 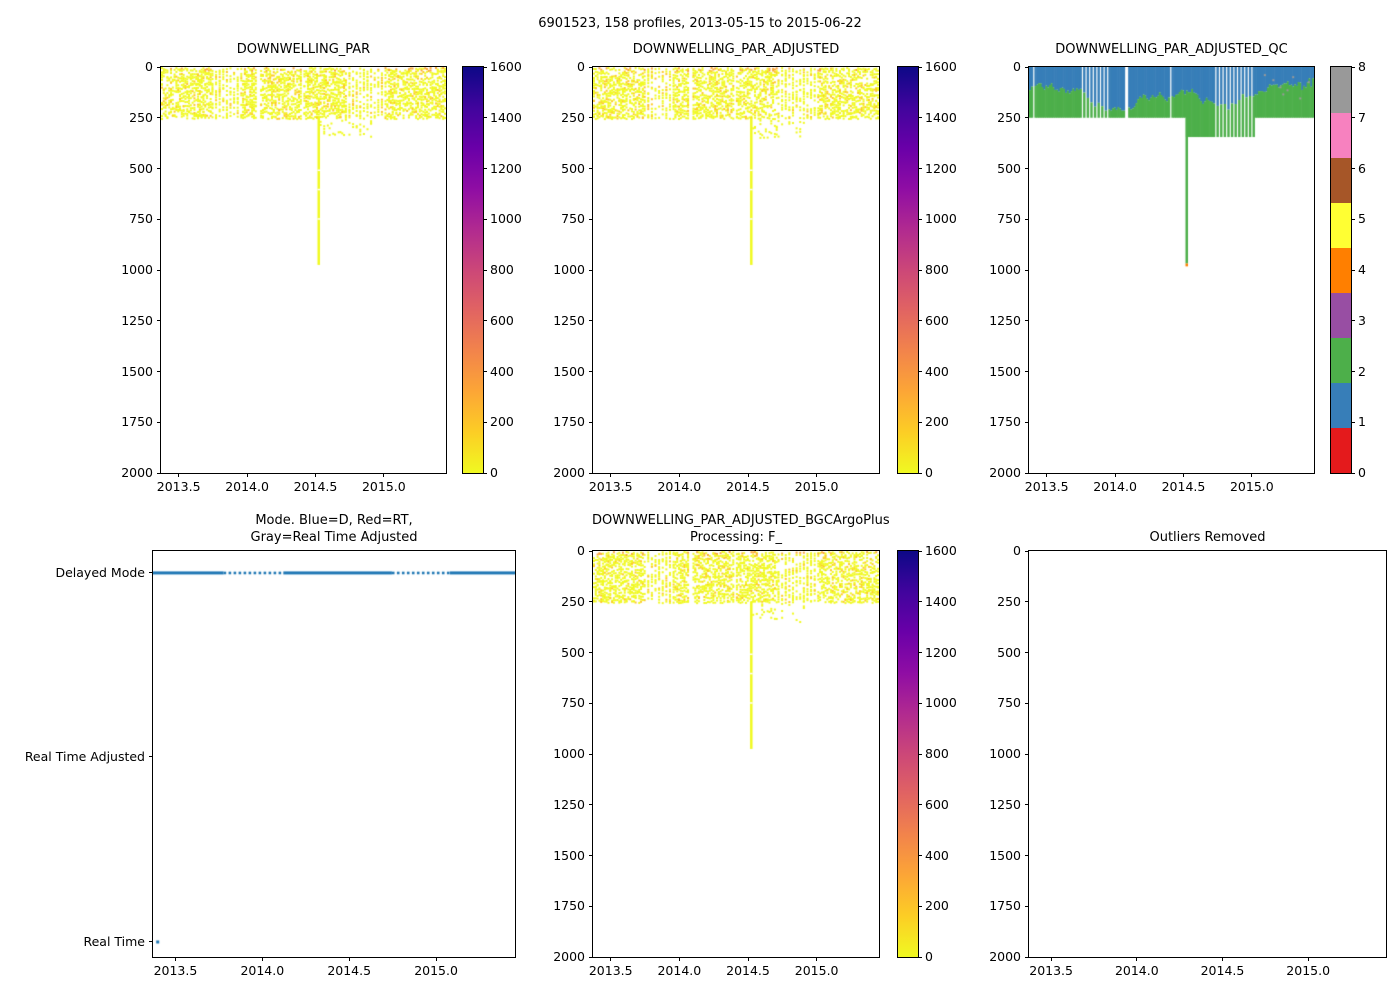 What do you see at coordinates (100, 572) in the screenshot?
I see `y-tick-label: Delayed Mode` at bounding box center [100, 572].